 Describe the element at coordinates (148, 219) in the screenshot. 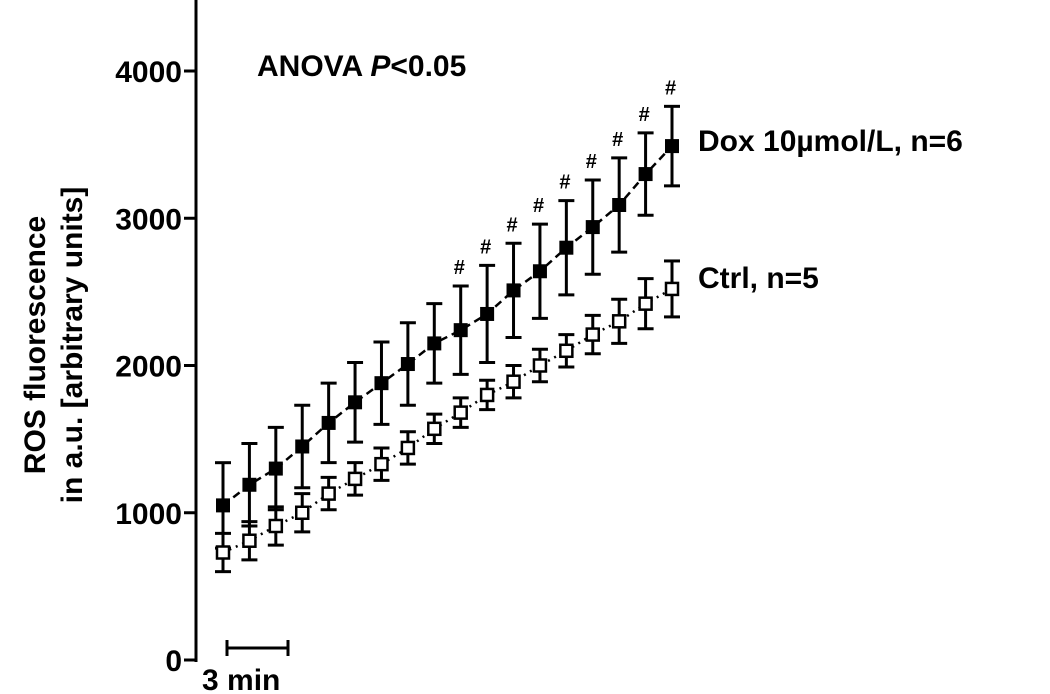

I see `y-tick-label: 3000` at that location.